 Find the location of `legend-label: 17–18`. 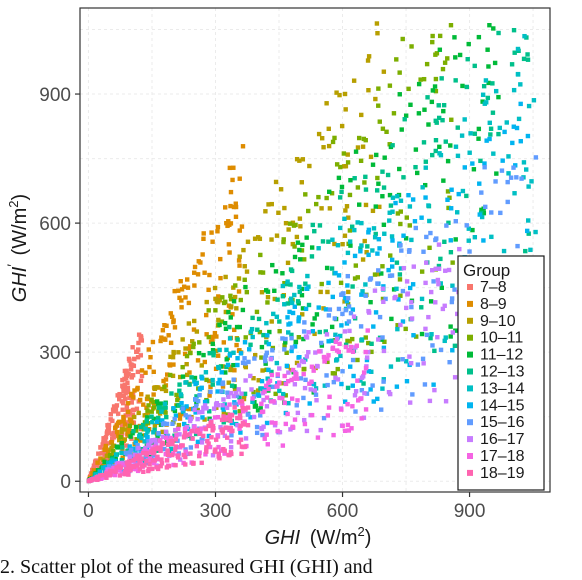

legend-label: 17–18 is located at coordinates (502, 456).